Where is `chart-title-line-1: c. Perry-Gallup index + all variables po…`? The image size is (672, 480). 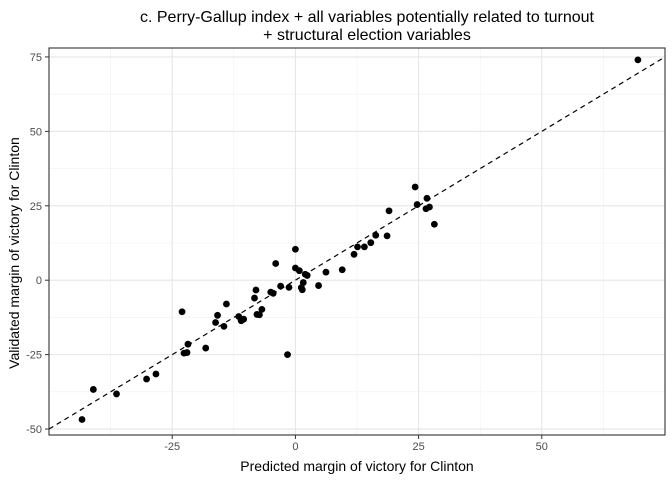
chart-title-line-1: c. Perry-Gallup index + all variables po… is located at coordinates (367, 17).